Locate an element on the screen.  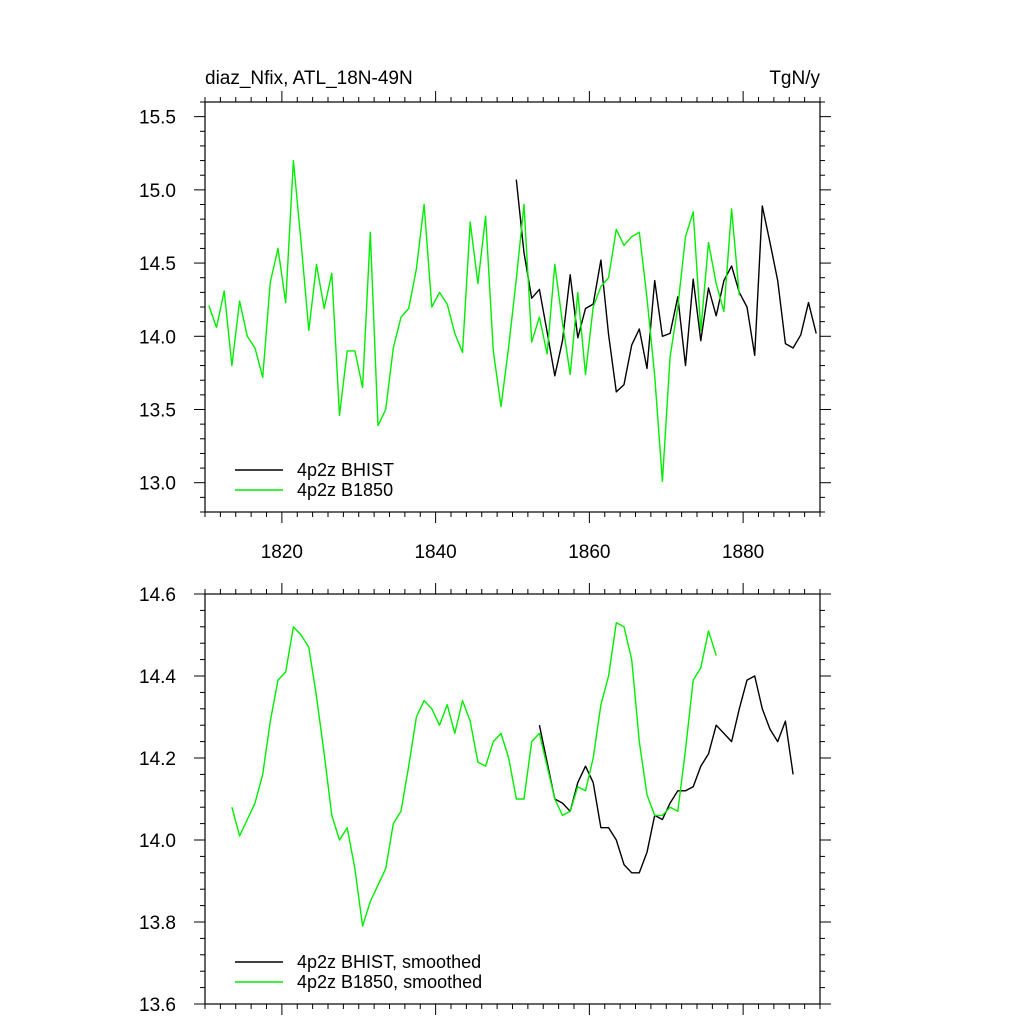
bottom-y-tick-label: 13.8 is located at coordinates (157, 923).